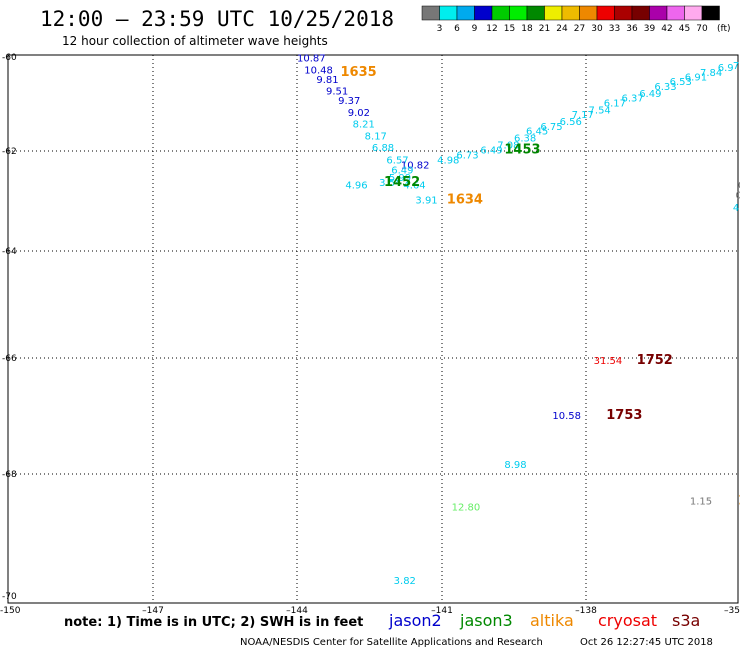 Image resolution: width=740 pixels, height=650 pixels. What do you see at coordinates (608, 361) in the screenshot?
I see `swh-value-label: 31.54` at bounding box center [608, 361].